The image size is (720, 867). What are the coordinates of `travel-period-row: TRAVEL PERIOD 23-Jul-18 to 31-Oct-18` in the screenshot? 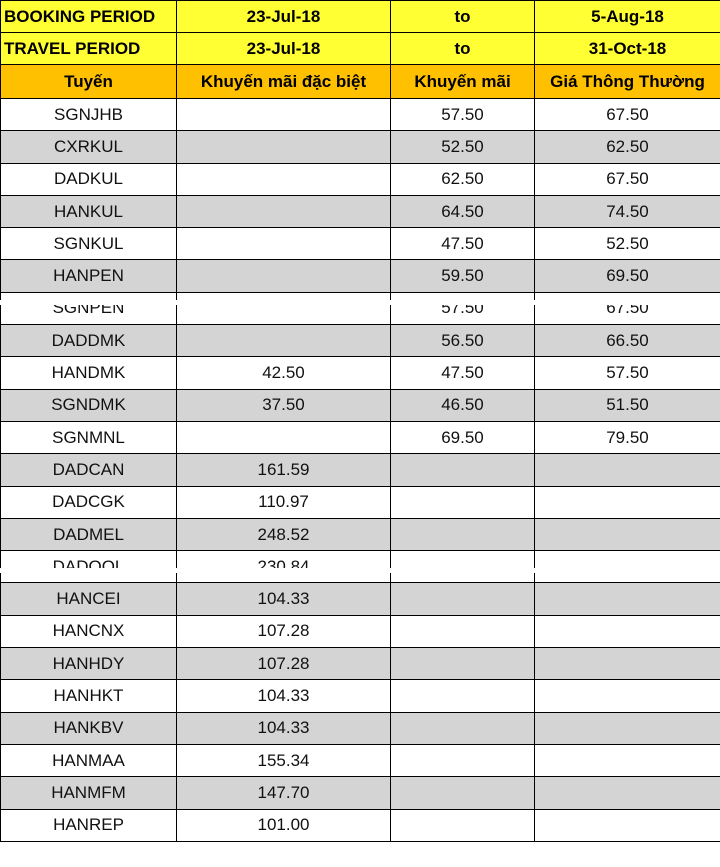 It's located at (360, 48).